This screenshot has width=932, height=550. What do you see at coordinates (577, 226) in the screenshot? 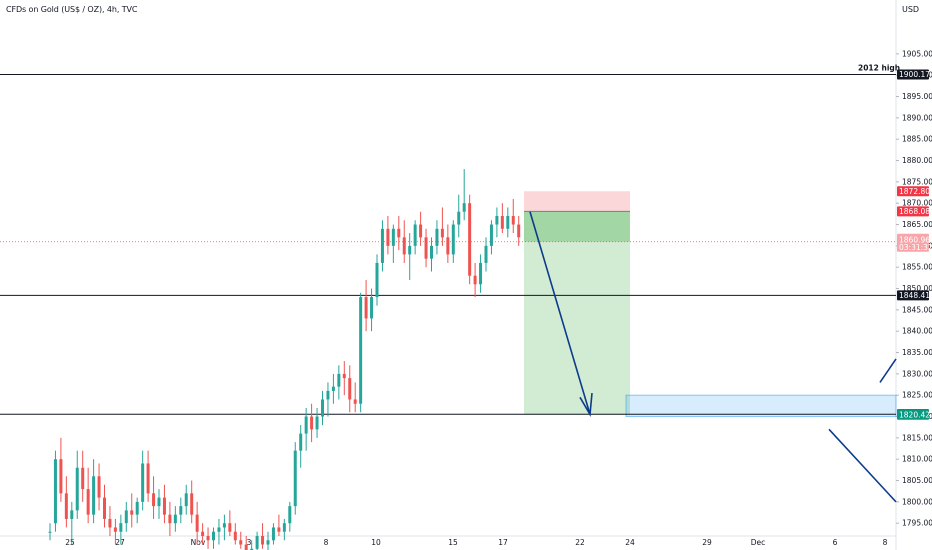
I see `open-profit-zone` at bounding box center [577, 226].